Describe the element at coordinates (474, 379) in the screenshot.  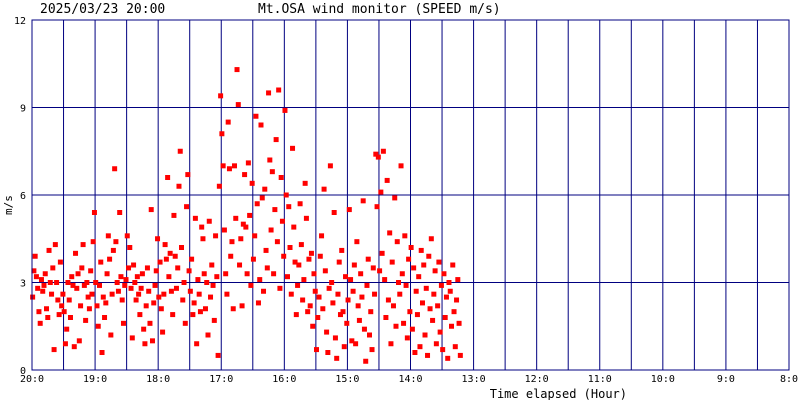
I see `x-tick-label: 13:0` at that location.